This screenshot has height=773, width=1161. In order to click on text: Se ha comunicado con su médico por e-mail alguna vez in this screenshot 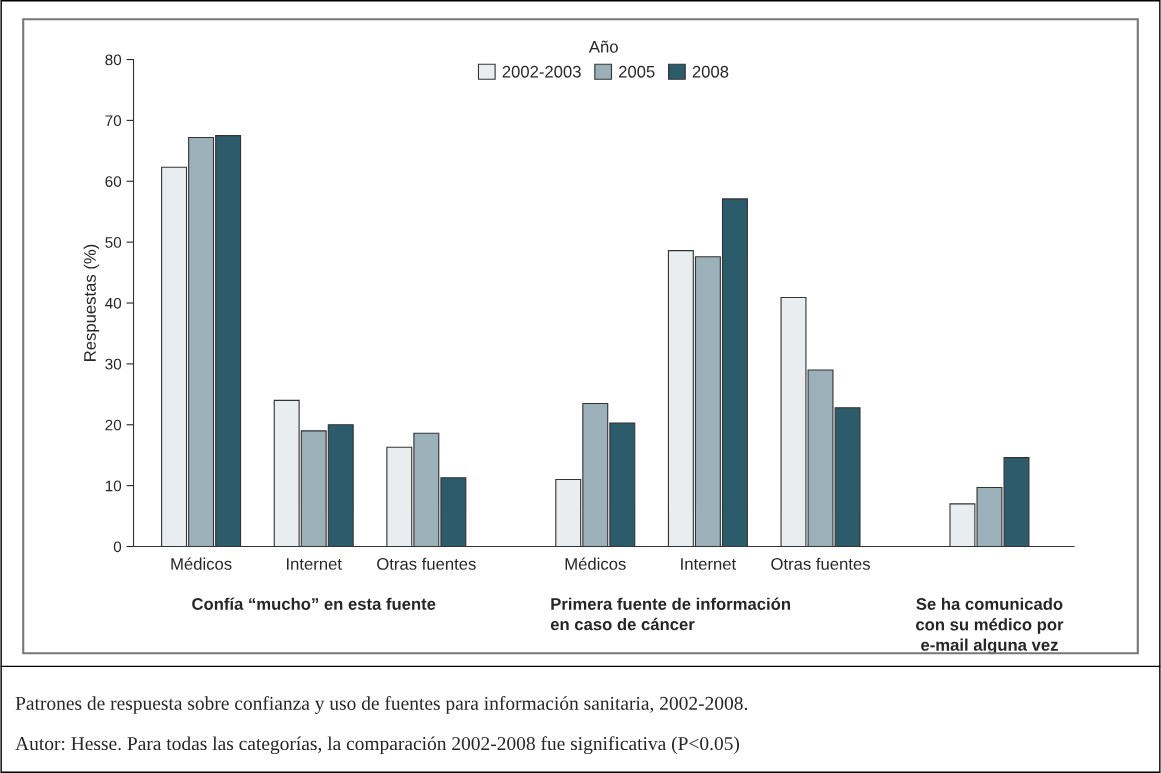, I will do `click(990, 626)`.